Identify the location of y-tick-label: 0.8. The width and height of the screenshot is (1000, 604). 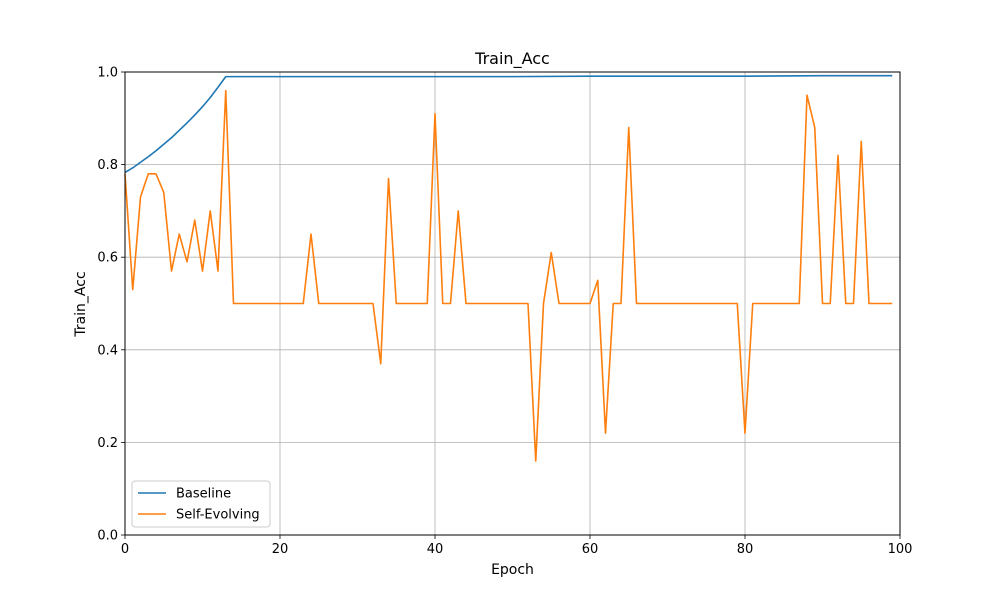
(107, 165).